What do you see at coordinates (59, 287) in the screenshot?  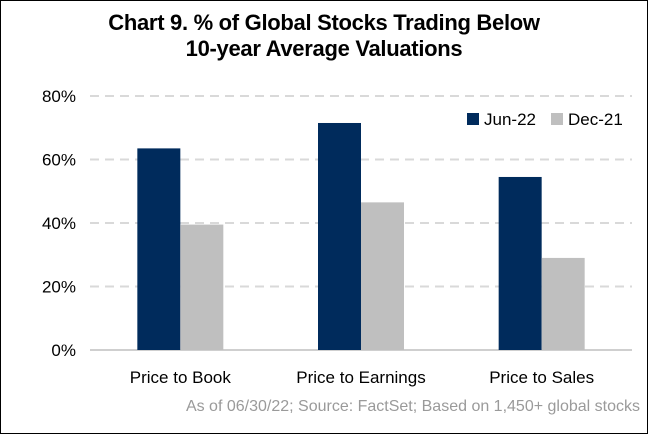 I see `y-tick-label: 20%` at bounding box center [59, 287].